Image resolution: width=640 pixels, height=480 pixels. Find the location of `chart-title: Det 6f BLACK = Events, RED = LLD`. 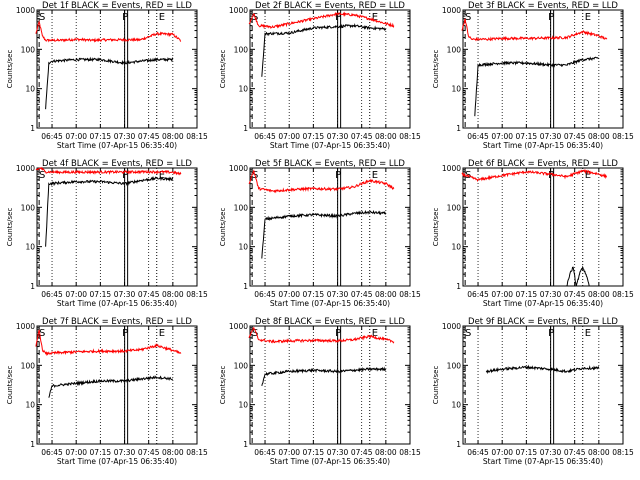

chart-title: Det 6f BLACK = Events, RED = LLD is located at coordinates (543, 164).